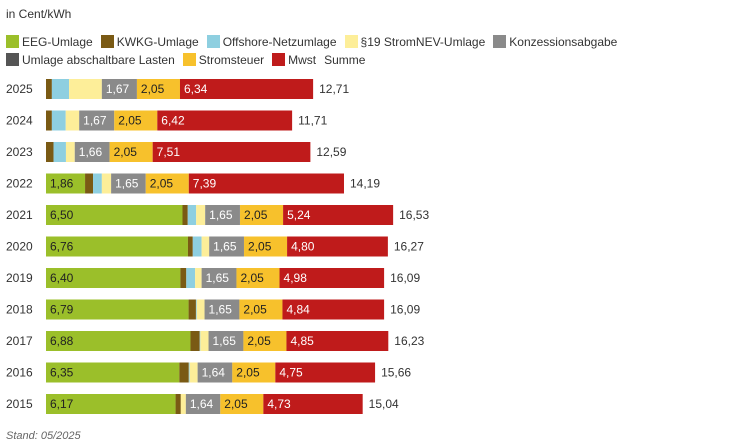  What do you see at coordinates (90, 60) in the screenshot?
I see `legend-item-umlage-abschaltbare-lasten: Umlage abschaltbare Lasten` at bounding box center [90, 60].